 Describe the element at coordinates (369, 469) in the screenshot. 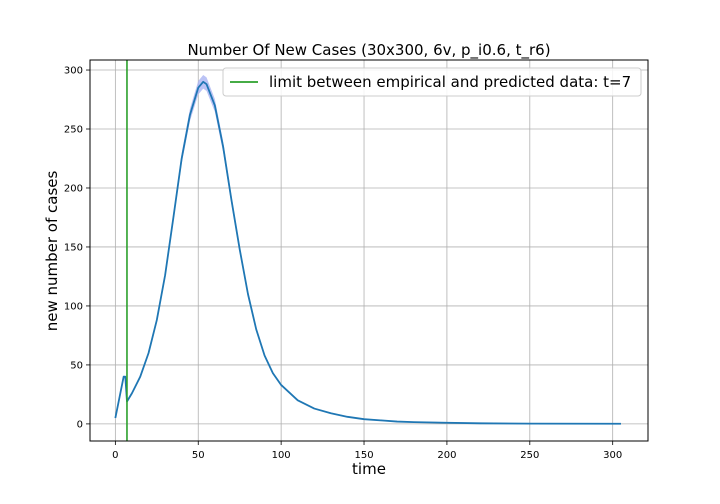

I see `x-axis-label: time` at that location.